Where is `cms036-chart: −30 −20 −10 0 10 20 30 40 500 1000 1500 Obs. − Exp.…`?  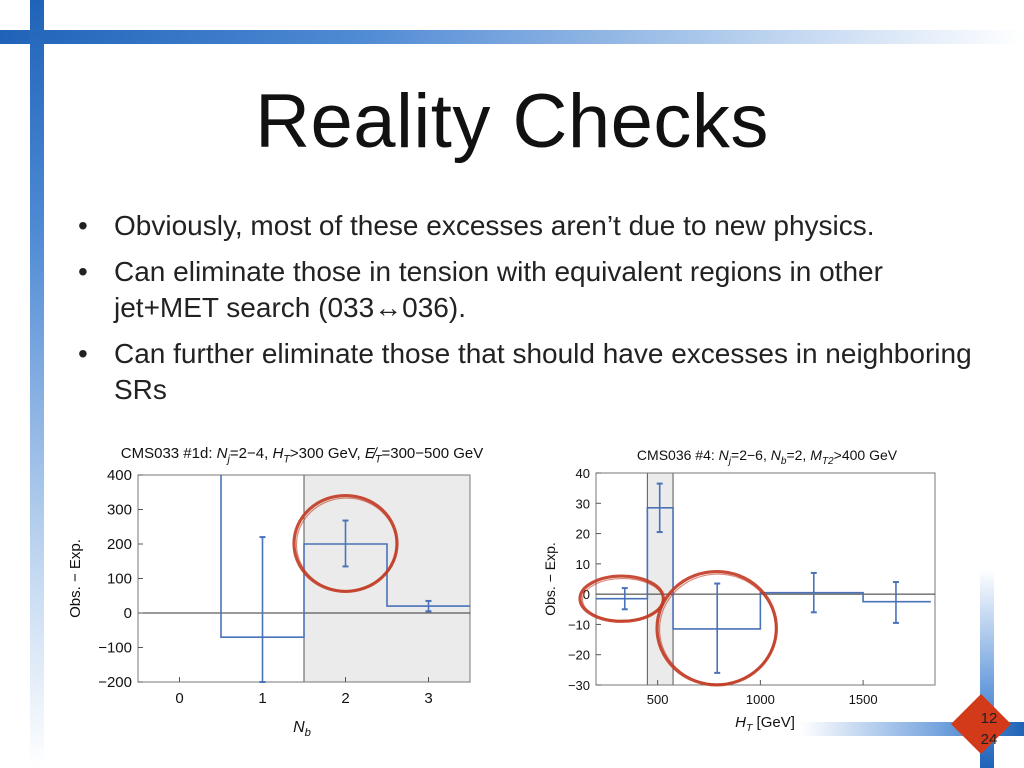
cms036-chart: −30 −20 −10 0 10 20 30 40 500 1000 1500 Obs. − Exp.… is located at coordinates (739, 590).